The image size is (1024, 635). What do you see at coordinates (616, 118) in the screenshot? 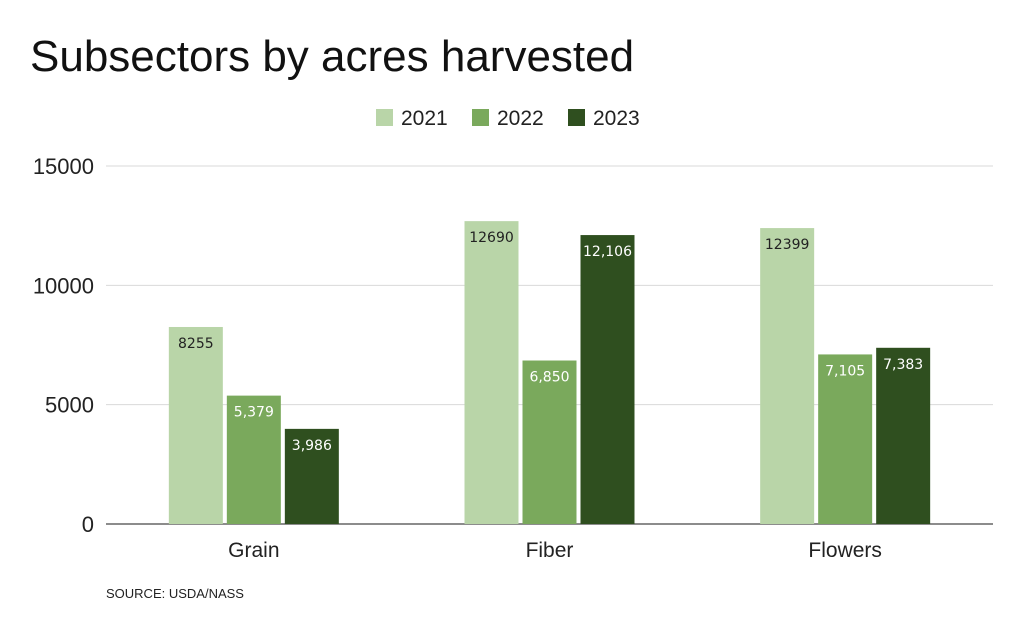
I see `legend-label: 2023` at bounding box center [616, 118].